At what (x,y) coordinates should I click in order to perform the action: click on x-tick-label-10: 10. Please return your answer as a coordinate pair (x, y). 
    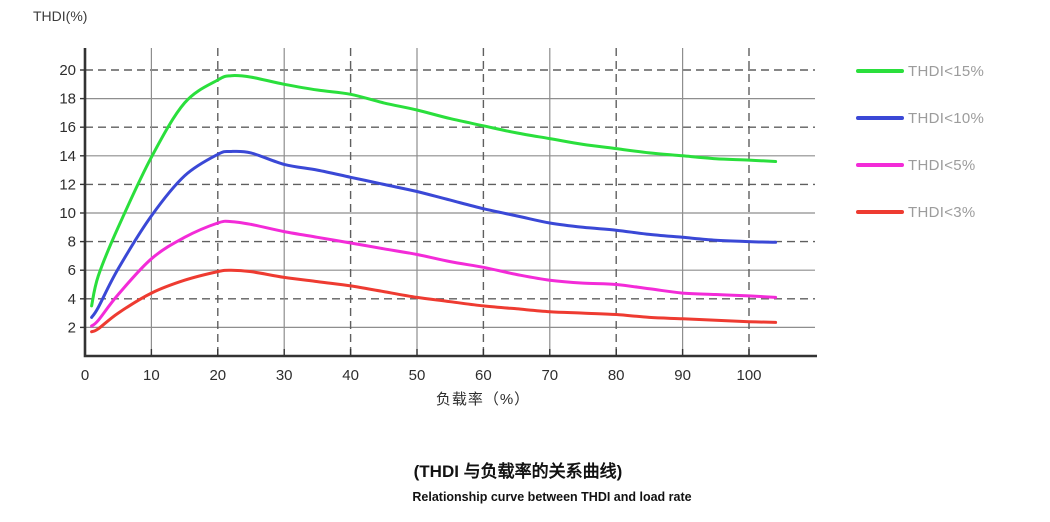
    Looking at the image, I should click on (151, 375).